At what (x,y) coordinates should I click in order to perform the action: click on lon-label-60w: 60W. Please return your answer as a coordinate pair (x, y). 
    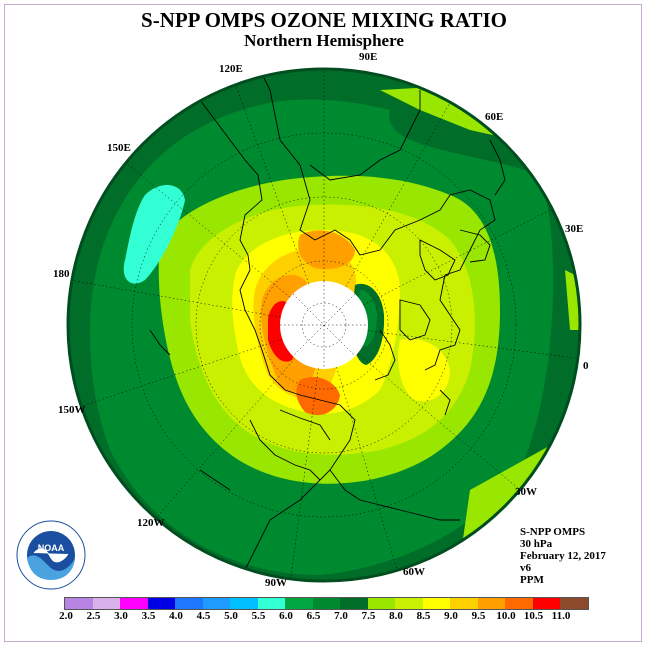
    Looking at the image, I should click on (414, 572).